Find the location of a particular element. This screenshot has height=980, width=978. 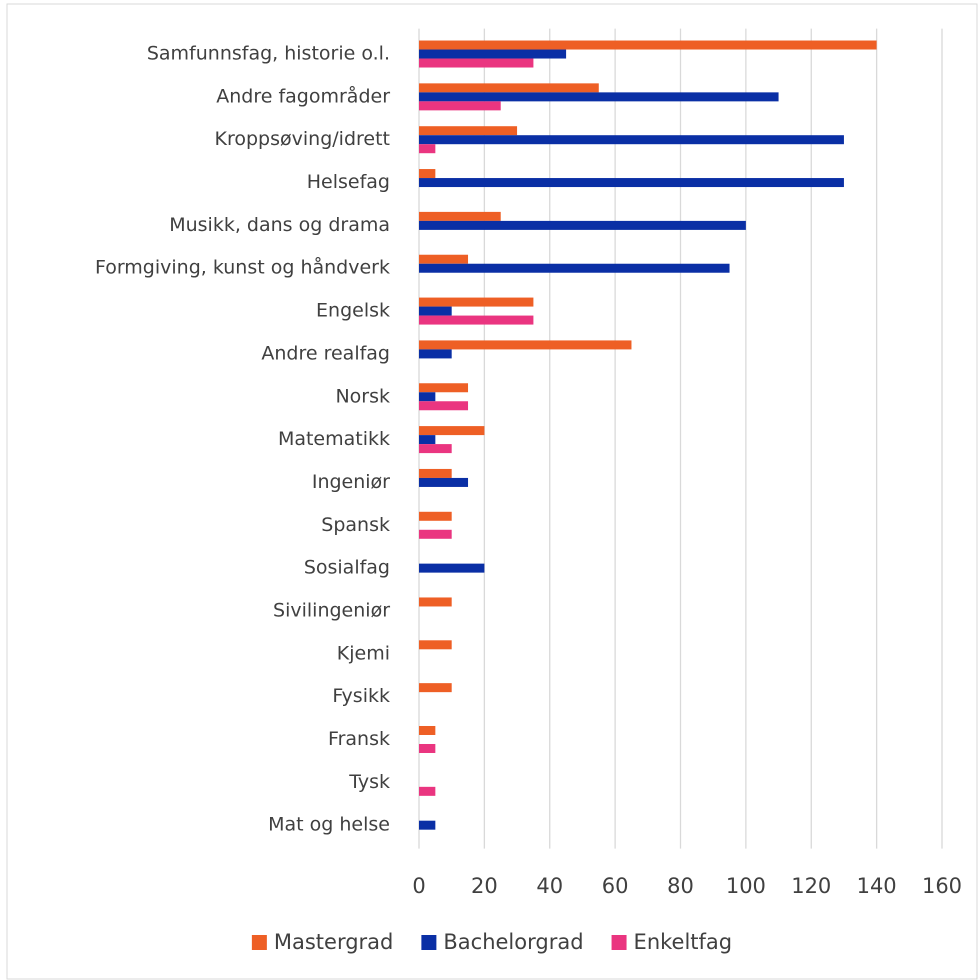

y-tick-label: Kjemi is located at coordinates (363, 653).